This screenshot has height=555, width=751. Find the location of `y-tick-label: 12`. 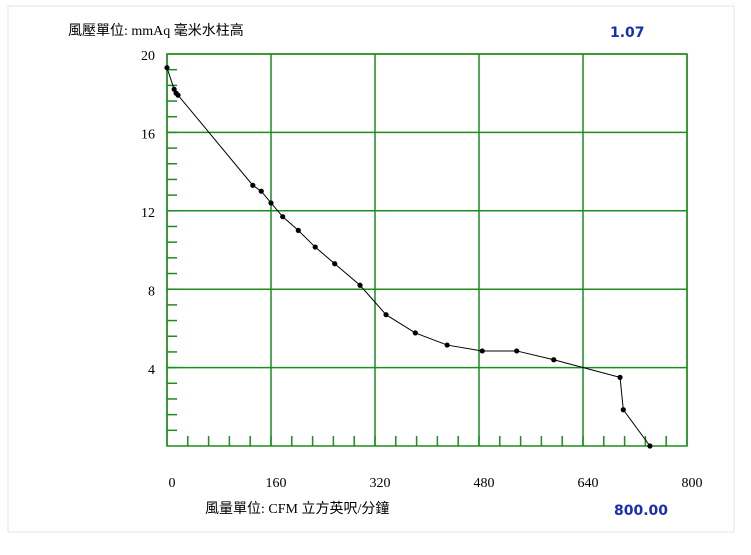

y-tick-label: 12 is located at coordinates (148, 213).